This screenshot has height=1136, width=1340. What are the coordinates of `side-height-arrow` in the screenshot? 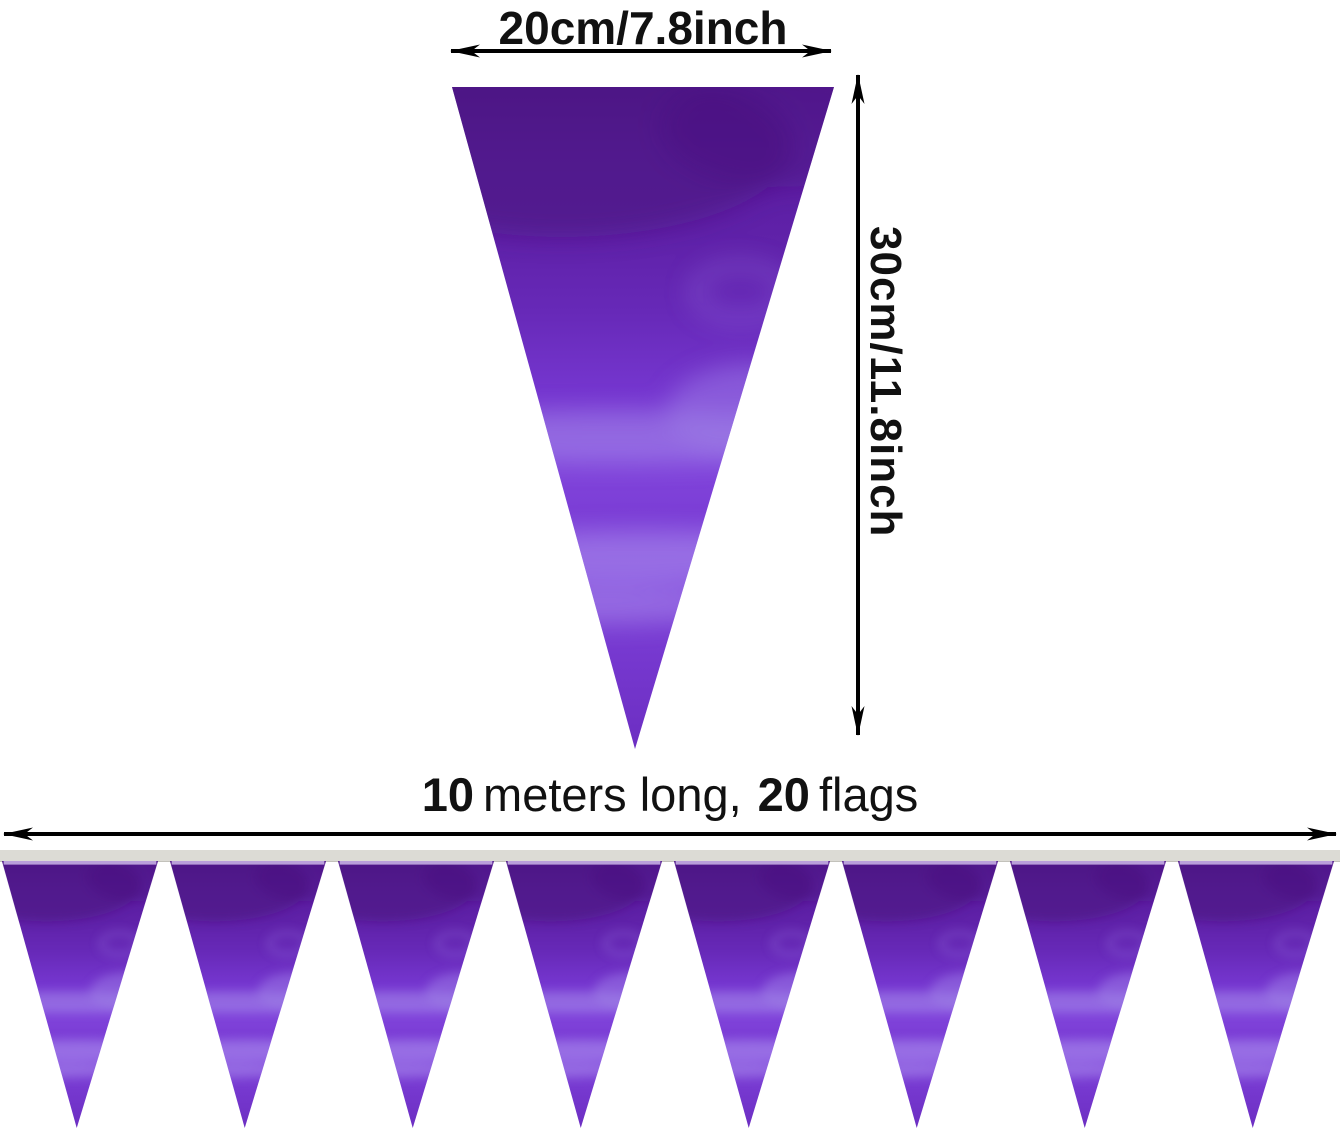 It's located at (858, 405).